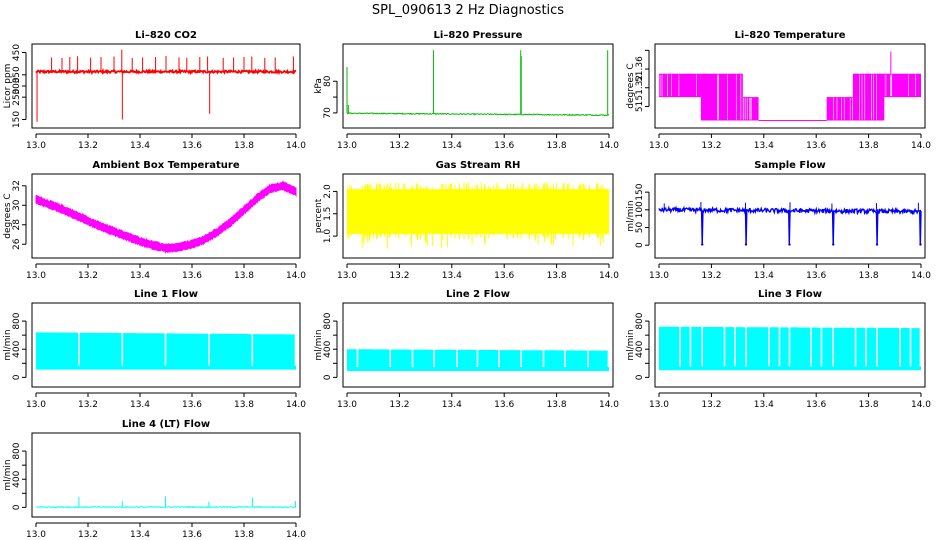 The height and width of the screenshot is (540, 936). What do you see at coordinates (17, 244) in the screenshot?
I see `y-tick-label: 26` at bounding box center [17, 244].